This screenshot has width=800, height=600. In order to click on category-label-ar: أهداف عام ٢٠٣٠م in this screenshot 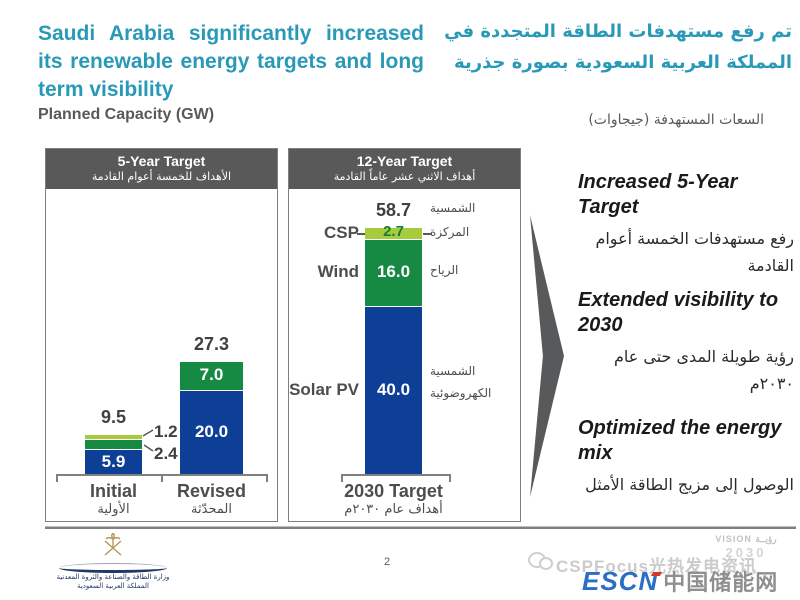, I will do `click(393, 509)`.